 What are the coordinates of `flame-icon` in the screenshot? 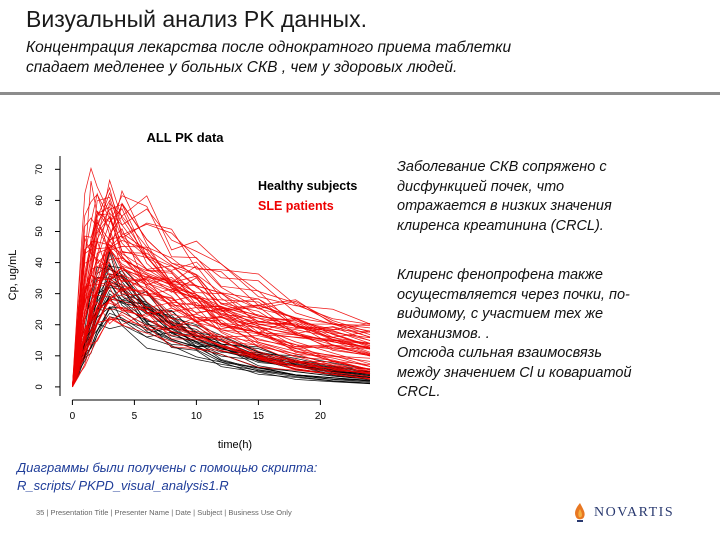 It's located at (580, 512).